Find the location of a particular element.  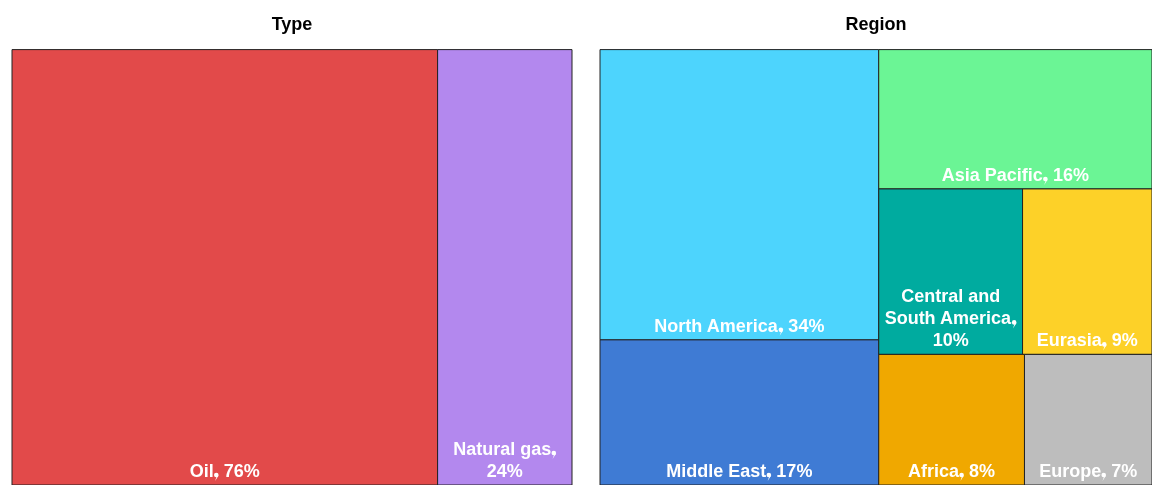

category-label: Europe is located at coordinates (1070, 471).